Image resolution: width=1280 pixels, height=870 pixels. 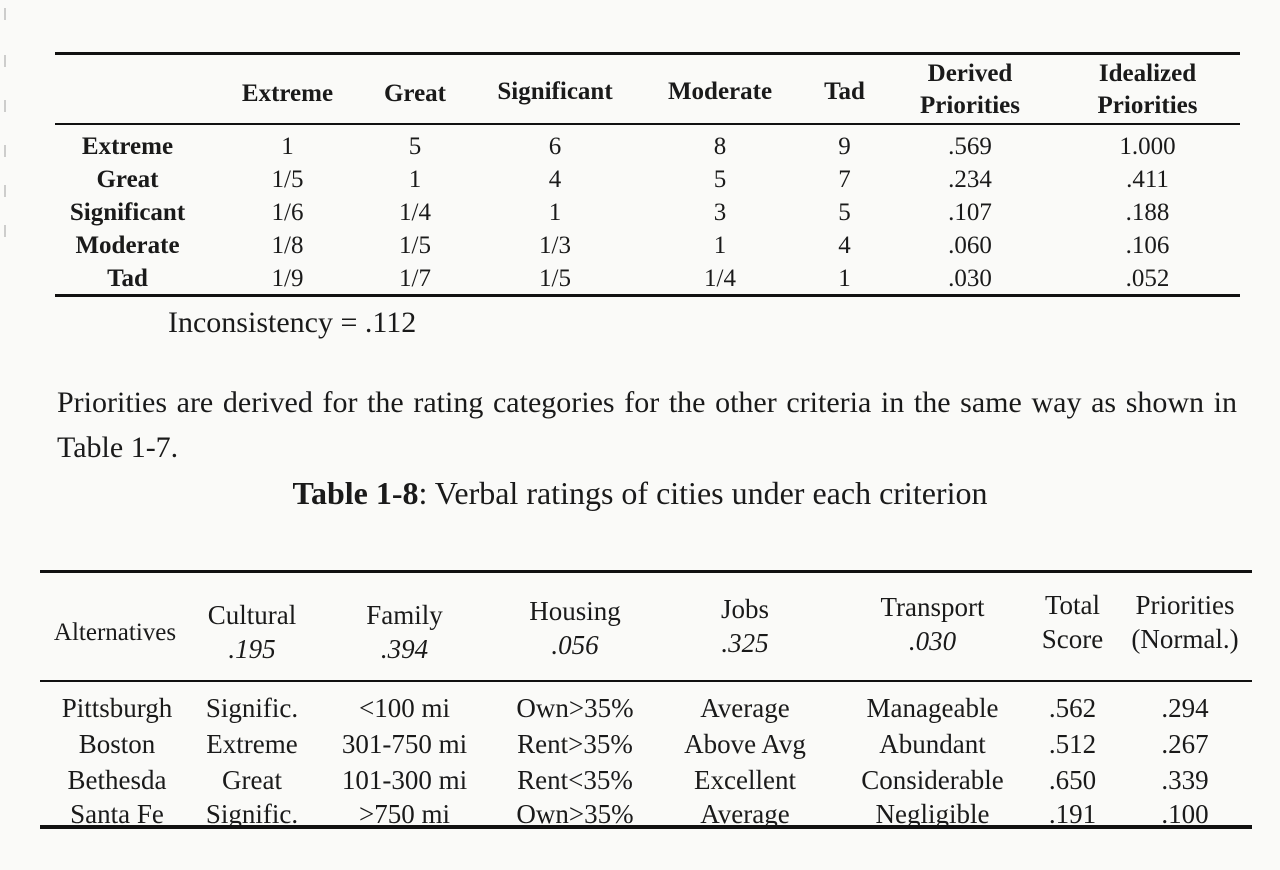 I want to click on table-cell: 1/4, so click(x=415, y=212).